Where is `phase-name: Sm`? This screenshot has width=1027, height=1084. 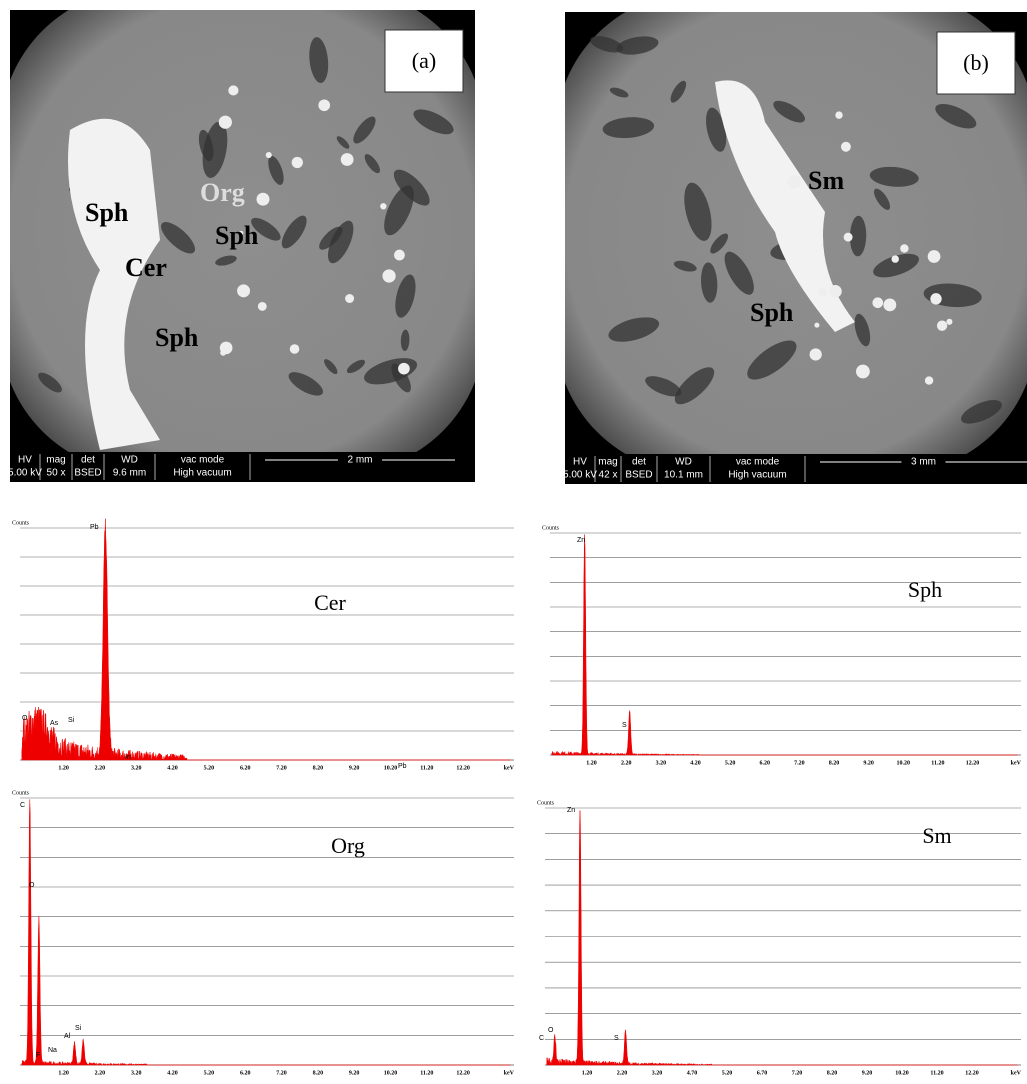
phase-name: Sm is located at coordinates (936, 835).